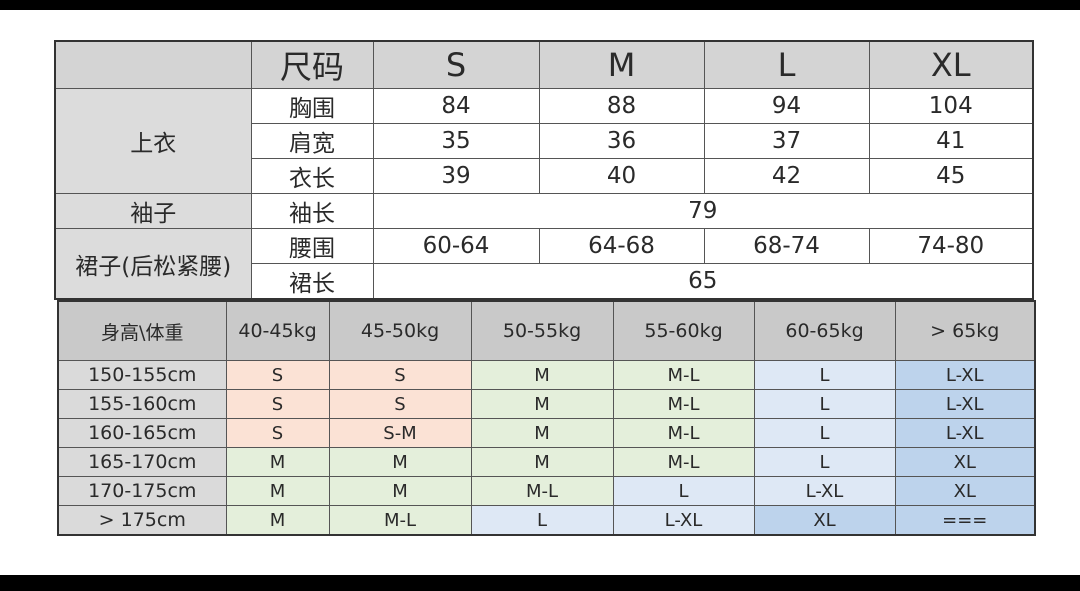  Describe the element at coordinates (621, 176) in the screenshot. I see `cell: 40` at that location.